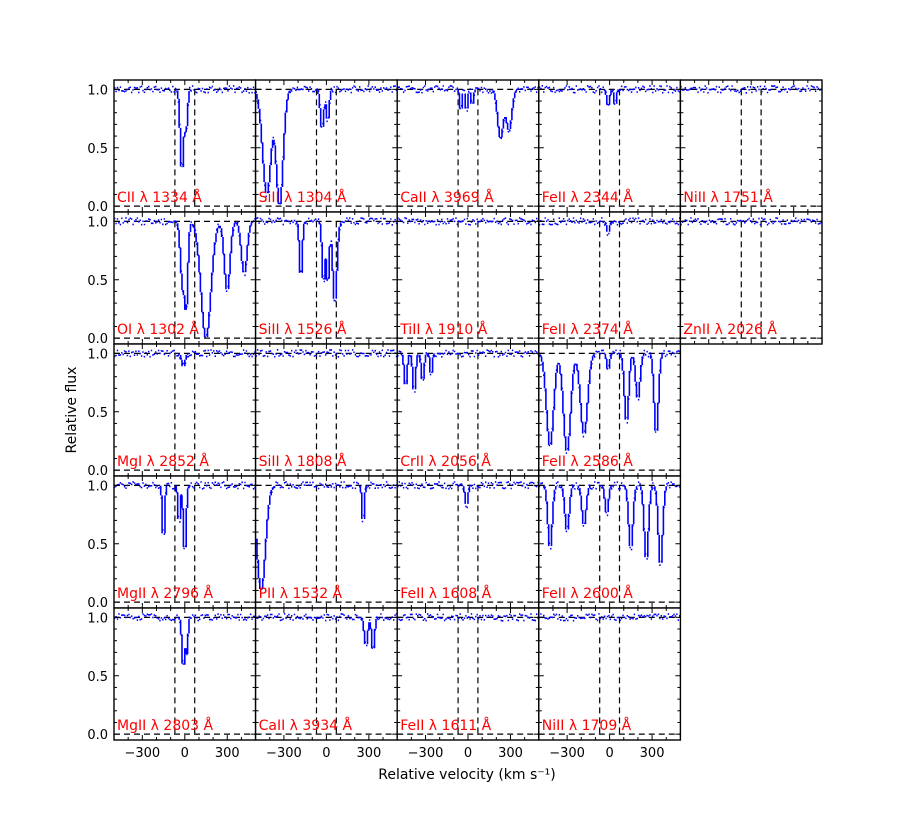  What do you see at coordinates (587, 593) in the screenshot?
I see `ion-label: FeII λ 2600 Å` at bounding box center [587, 593].